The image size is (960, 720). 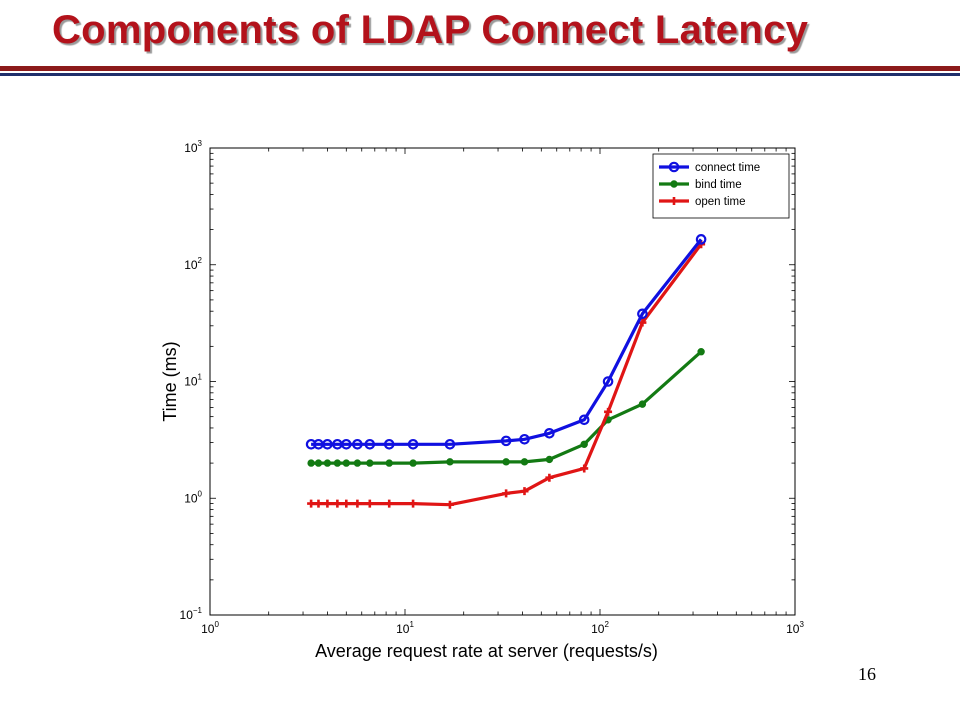 I want to click on connect-time-line, so click(x=507, y=342).